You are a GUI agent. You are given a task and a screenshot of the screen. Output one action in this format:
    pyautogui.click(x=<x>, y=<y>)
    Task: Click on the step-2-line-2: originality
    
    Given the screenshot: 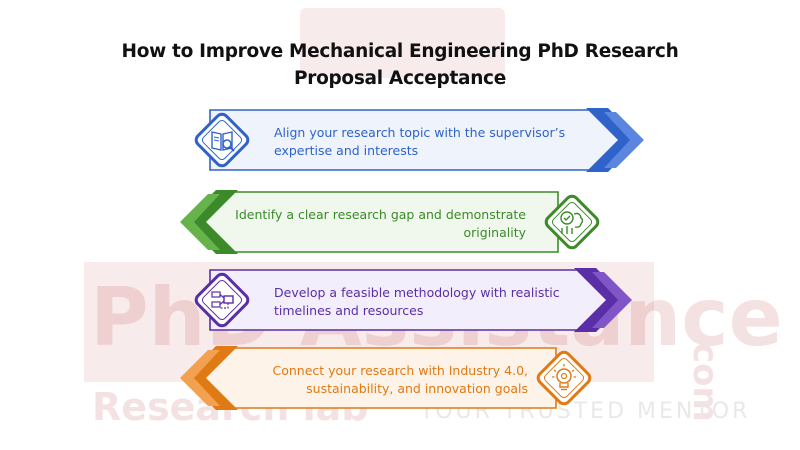 What is the action you would take?
    pyautogui.click(x=495, y=232)
    